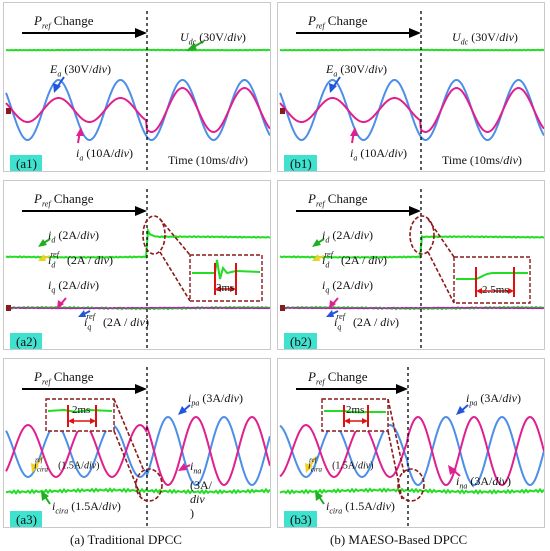  What do you see at coordinates (300, 163) in the screenshot?
I see `panel-tag: (b1)` at bounding box center [300, 163].